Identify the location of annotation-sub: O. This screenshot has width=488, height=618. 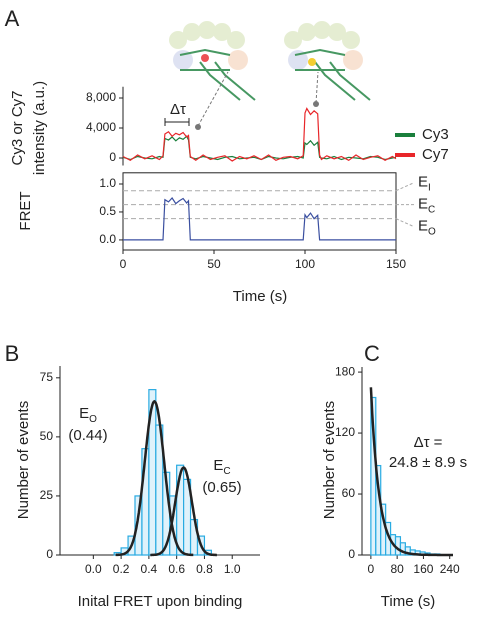
(93, 419).